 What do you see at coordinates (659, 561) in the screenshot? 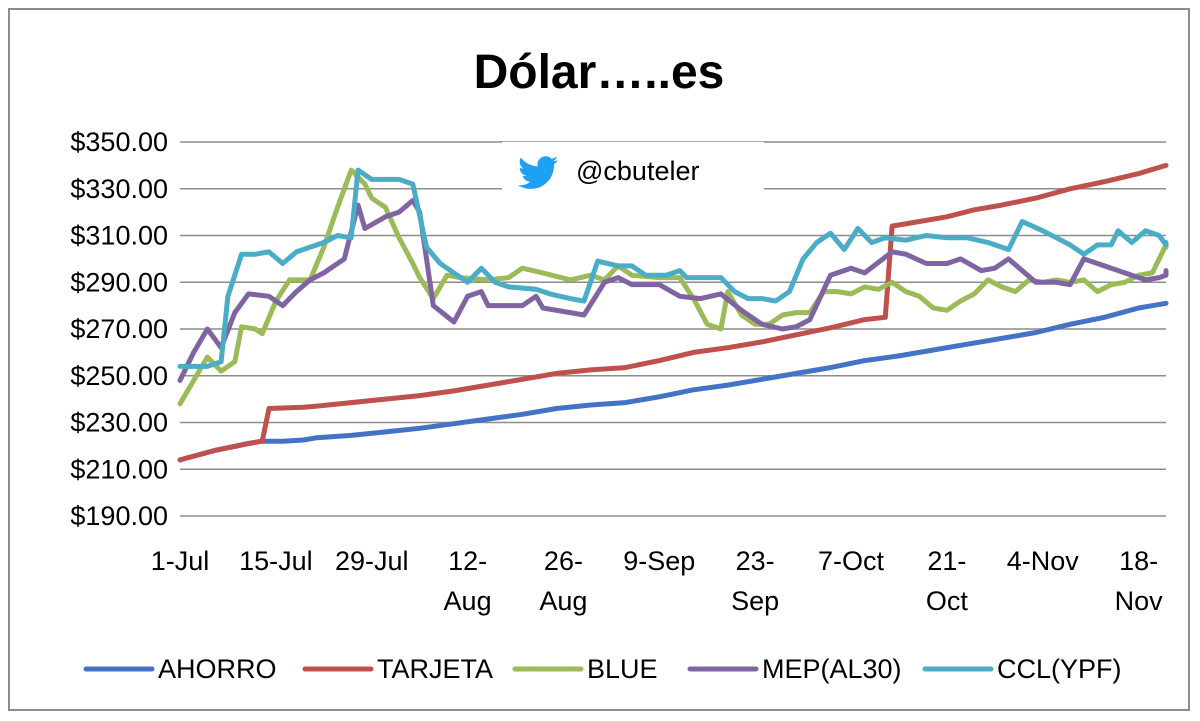
I see `x-tick-label: 9-Sep` at bounding box center [659, 561].